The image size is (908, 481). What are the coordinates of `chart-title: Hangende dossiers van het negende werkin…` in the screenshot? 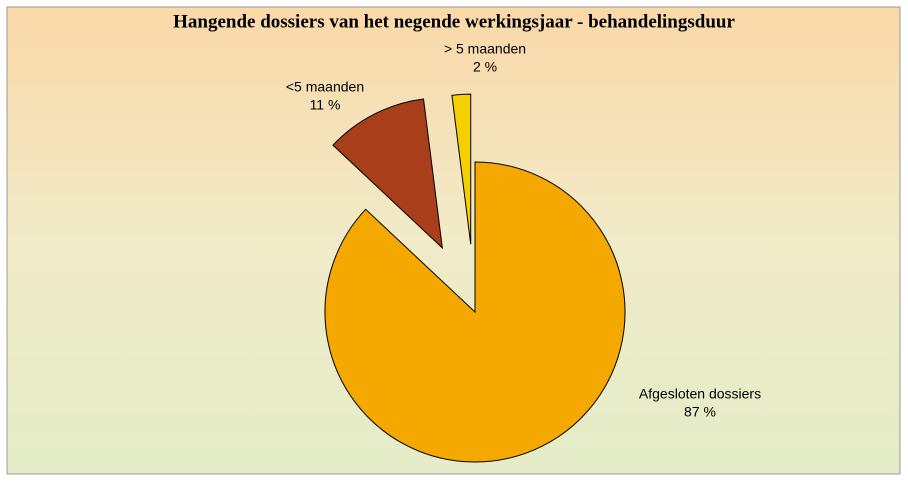 It's located at (454, 21).